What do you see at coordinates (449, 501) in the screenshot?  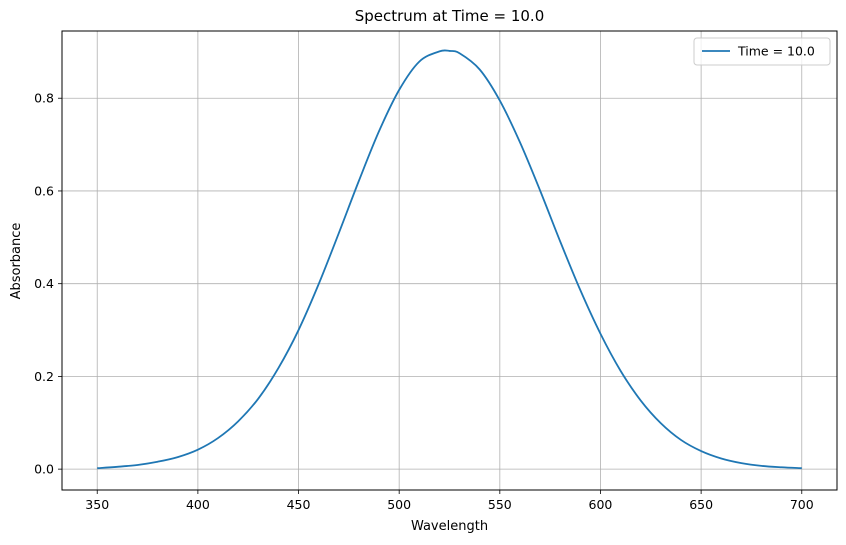 I see `x-axis-ticks: 350 400 450 500 550 600 650 700` at bounding box center [449, 501].